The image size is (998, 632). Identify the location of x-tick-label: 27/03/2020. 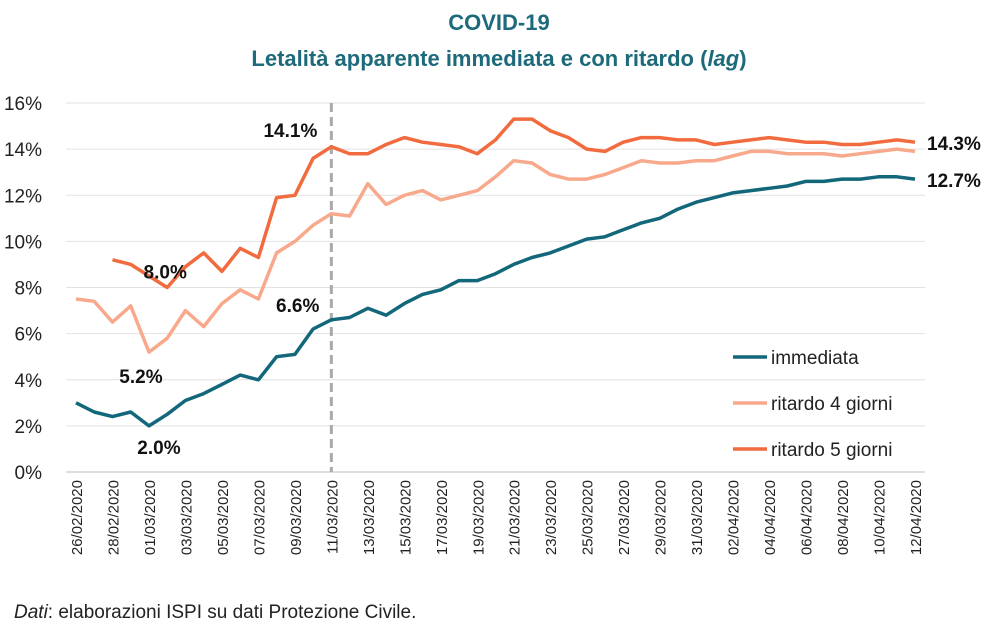
(624, 517).